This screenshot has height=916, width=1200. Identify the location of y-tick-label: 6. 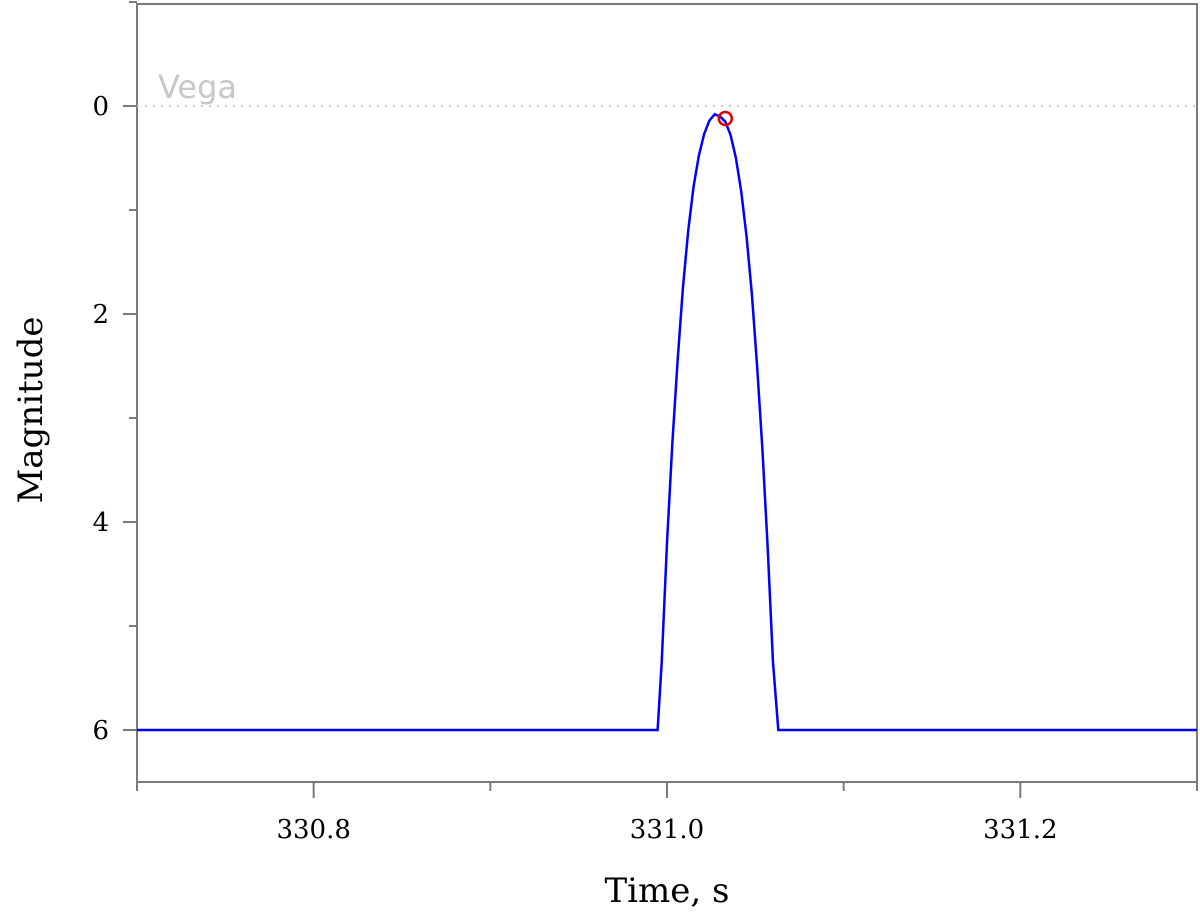
(100, 731).